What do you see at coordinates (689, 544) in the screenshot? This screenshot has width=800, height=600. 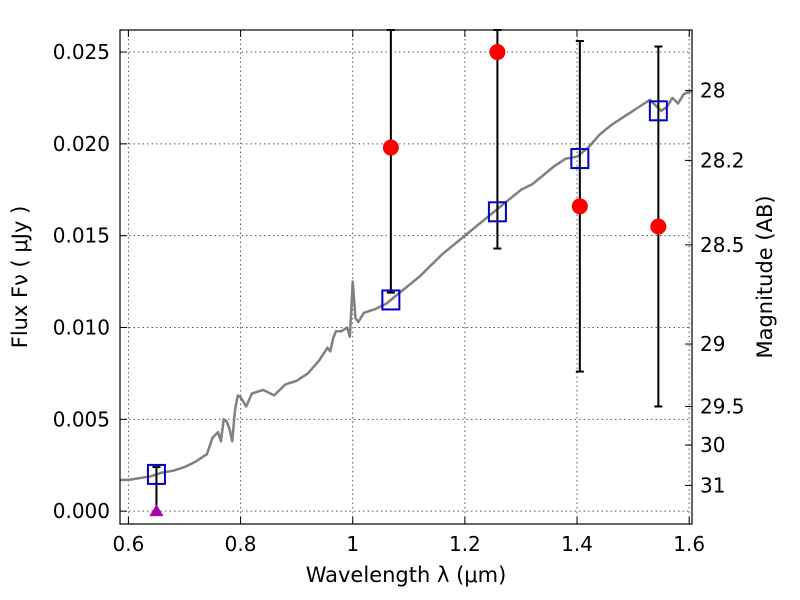 I see `x-tick-label: 1.6` at bounding box center [689, 544].